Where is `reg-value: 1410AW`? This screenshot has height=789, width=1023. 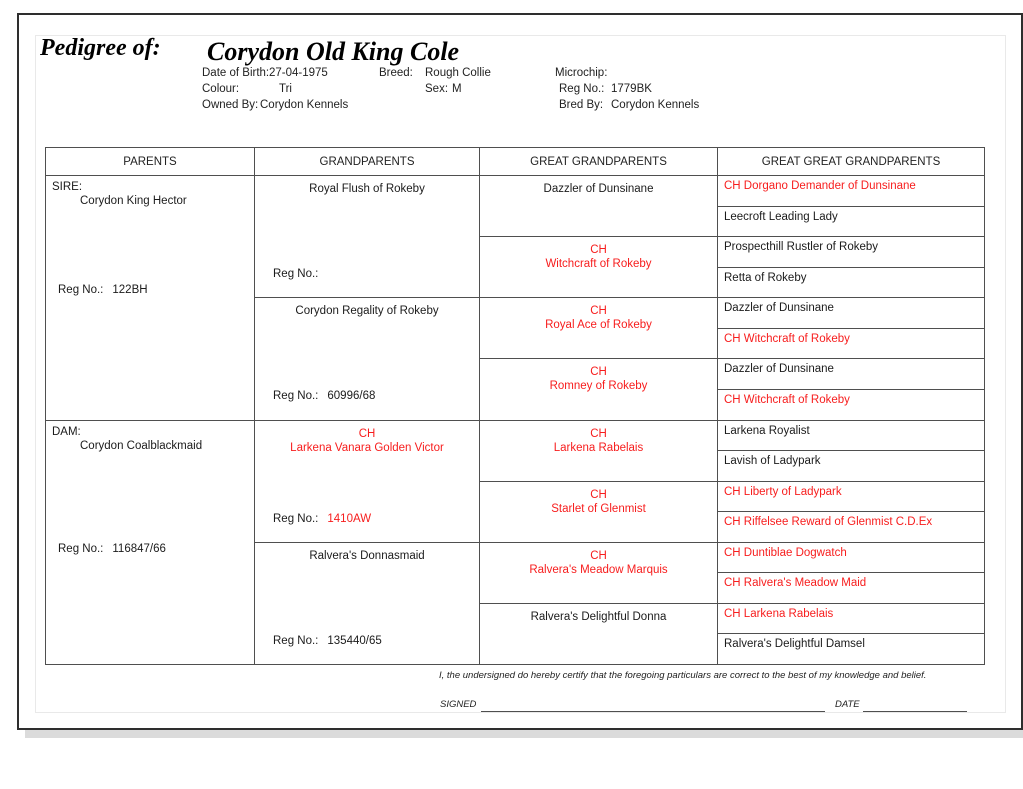
reg-value: 1410AW is located at coordinates (349, 518).